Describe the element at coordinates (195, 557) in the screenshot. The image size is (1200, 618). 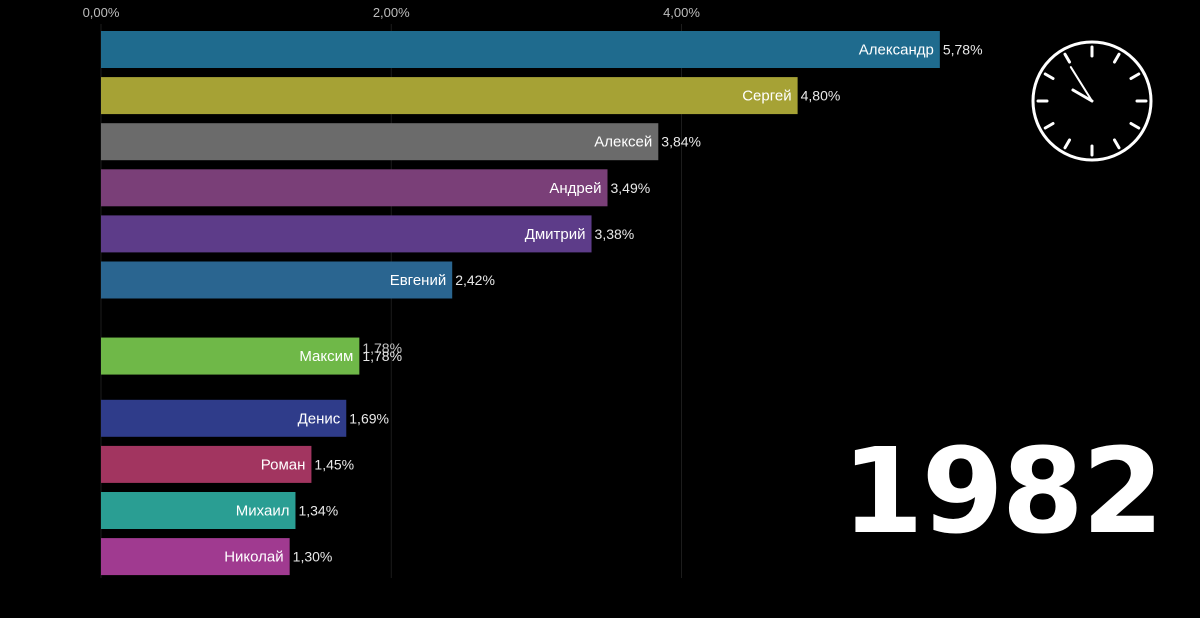
I see `bar-12-rect` at that location.